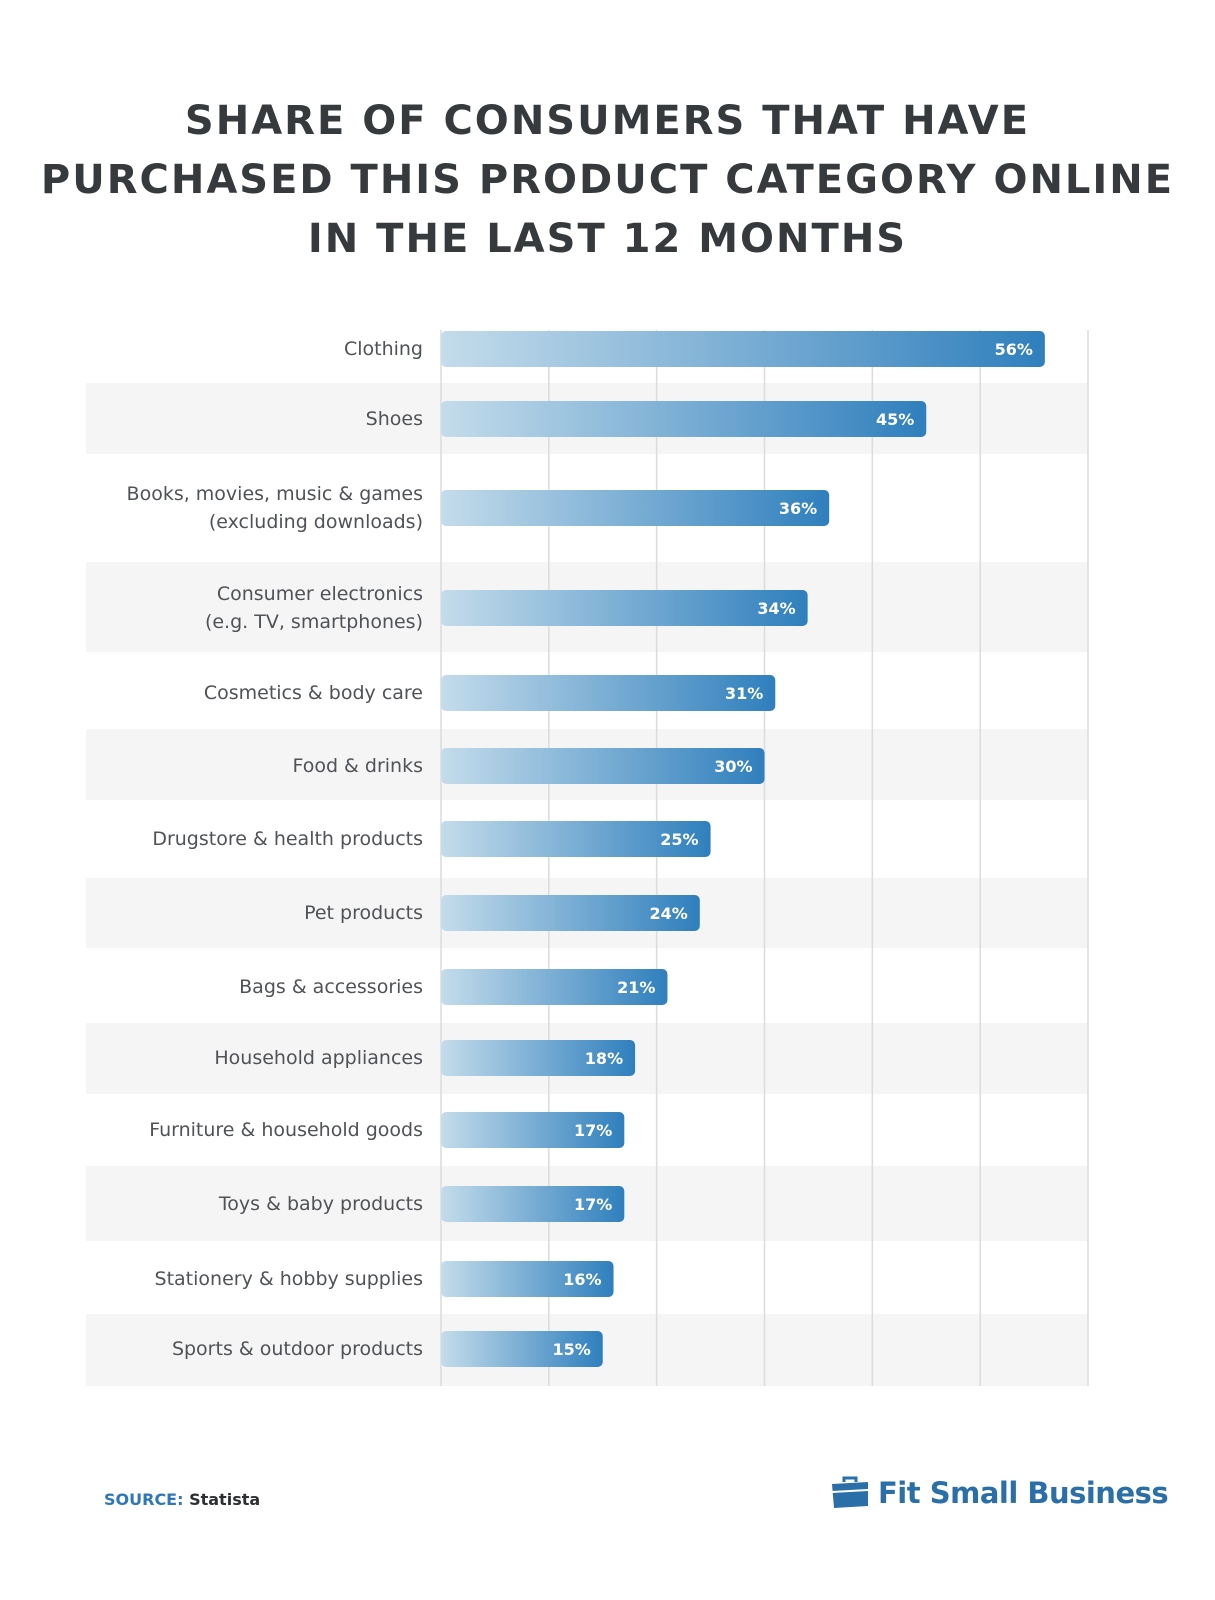  Describe the element at coordinates (679, 839) in the screenshot. I see `value-label: 25%` at that location.